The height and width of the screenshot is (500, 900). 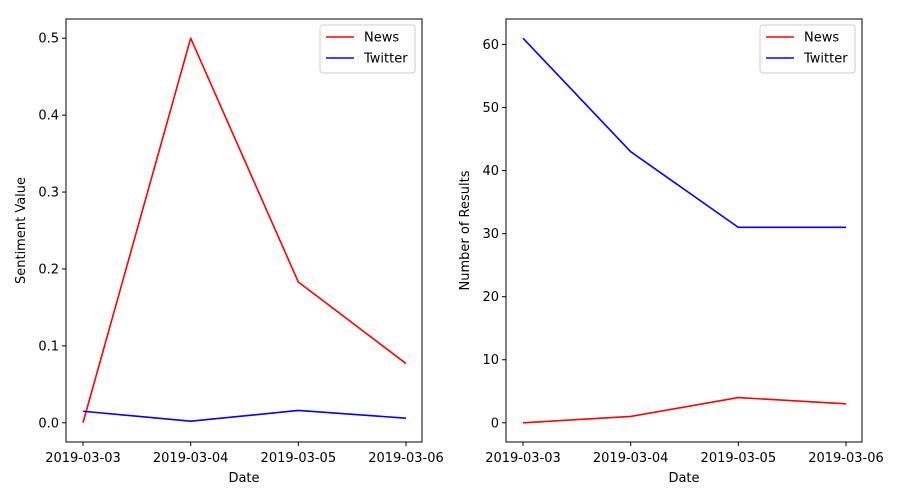 What do you see at coordinates (495, 423) in the screenshot?
I see `y-tick-label: 0` at bounding box center [495, 423].